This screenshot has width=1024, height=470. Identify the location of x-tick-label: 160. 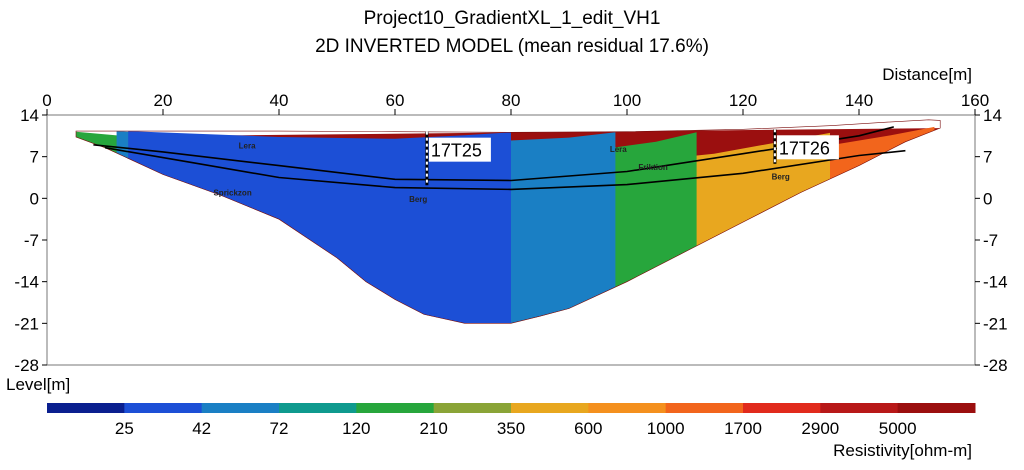
(975, 100).